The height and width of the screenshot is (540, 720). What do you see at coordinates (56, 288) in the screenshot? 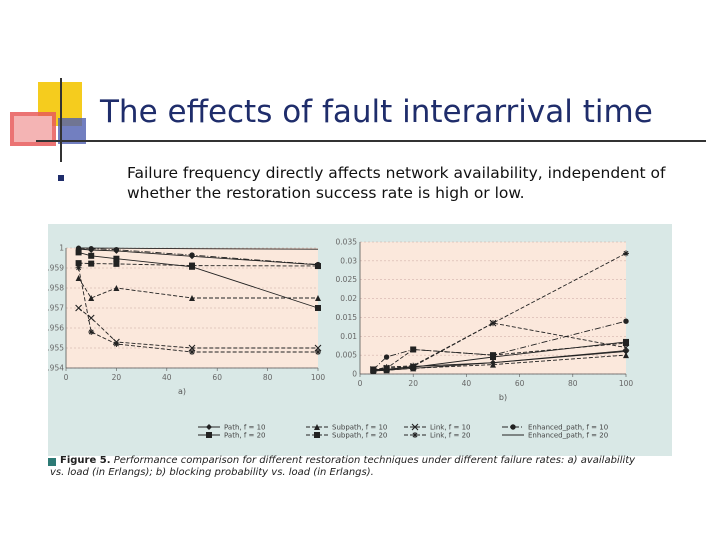
I see `plot-a-y-tick-label: 0.958` at bounding box center [56, 288].